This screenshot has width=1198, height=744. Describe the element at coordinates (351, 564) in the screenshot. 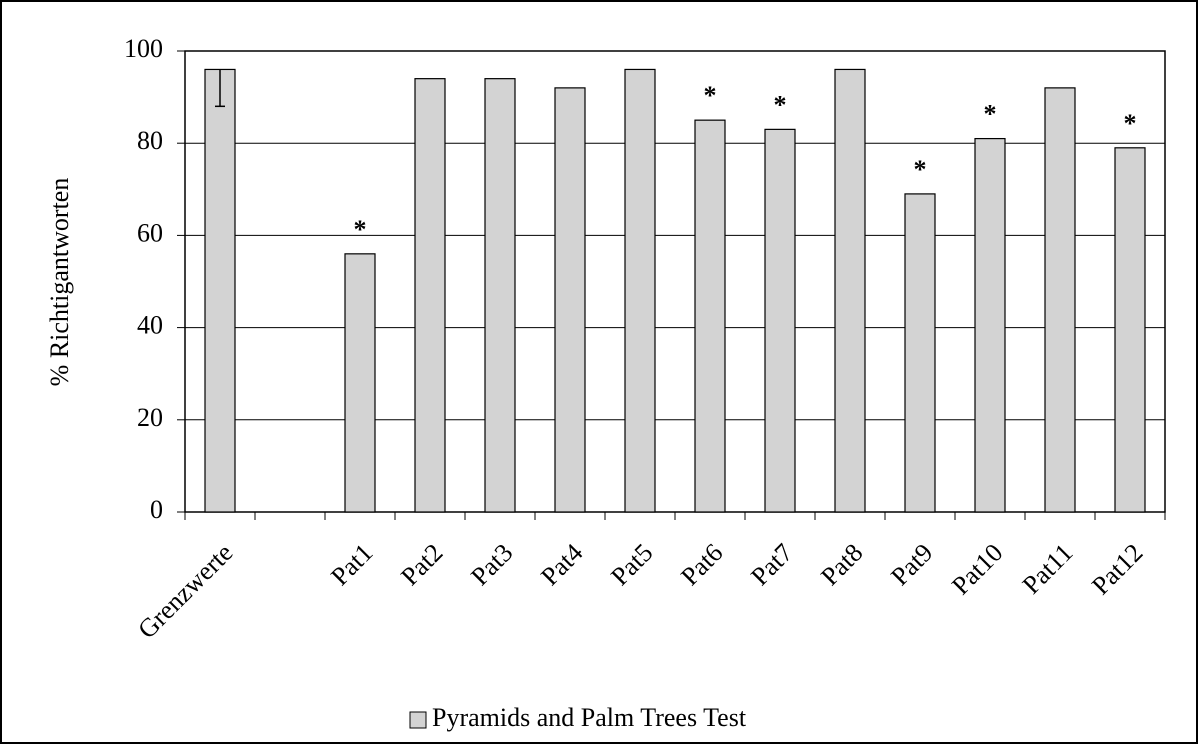

I see `x-tick-label: Pat1` at that location.